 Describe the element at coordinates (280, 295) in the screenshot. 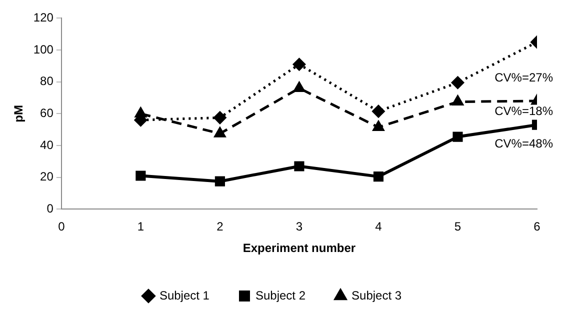

I see `legend-label: Subject 2` at that location.